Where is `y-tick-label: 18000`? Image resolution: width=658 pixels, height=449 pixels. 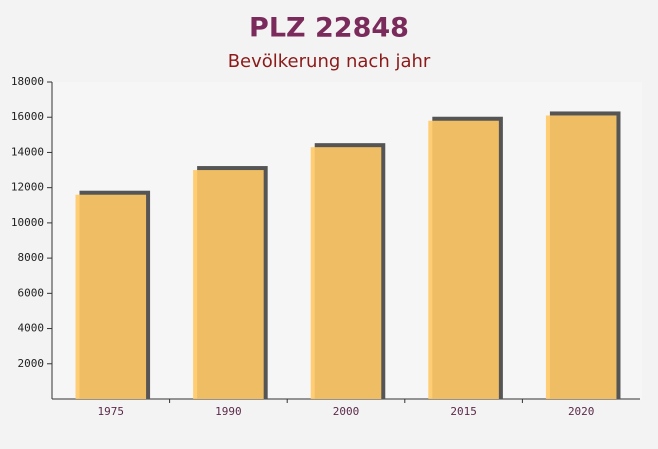 y-tick-label: 18000 is located at coordinates (27, 81).